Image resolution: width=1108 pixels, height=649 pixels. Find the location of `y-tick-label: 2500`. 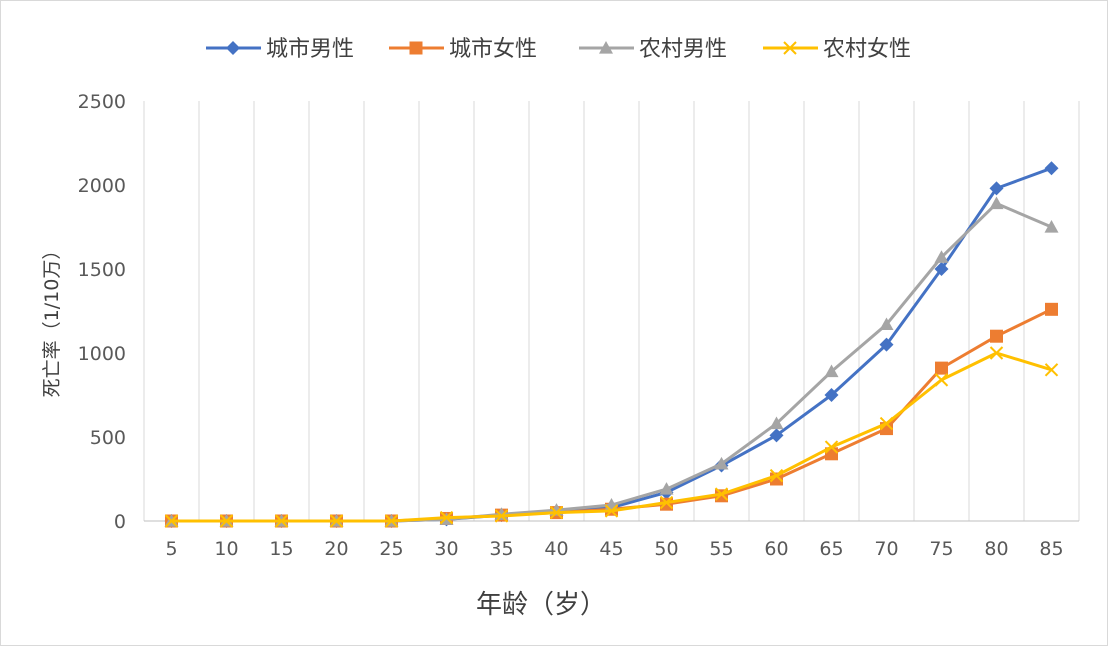

y-tick-label: 2500 is located at coordinates (102, 102).